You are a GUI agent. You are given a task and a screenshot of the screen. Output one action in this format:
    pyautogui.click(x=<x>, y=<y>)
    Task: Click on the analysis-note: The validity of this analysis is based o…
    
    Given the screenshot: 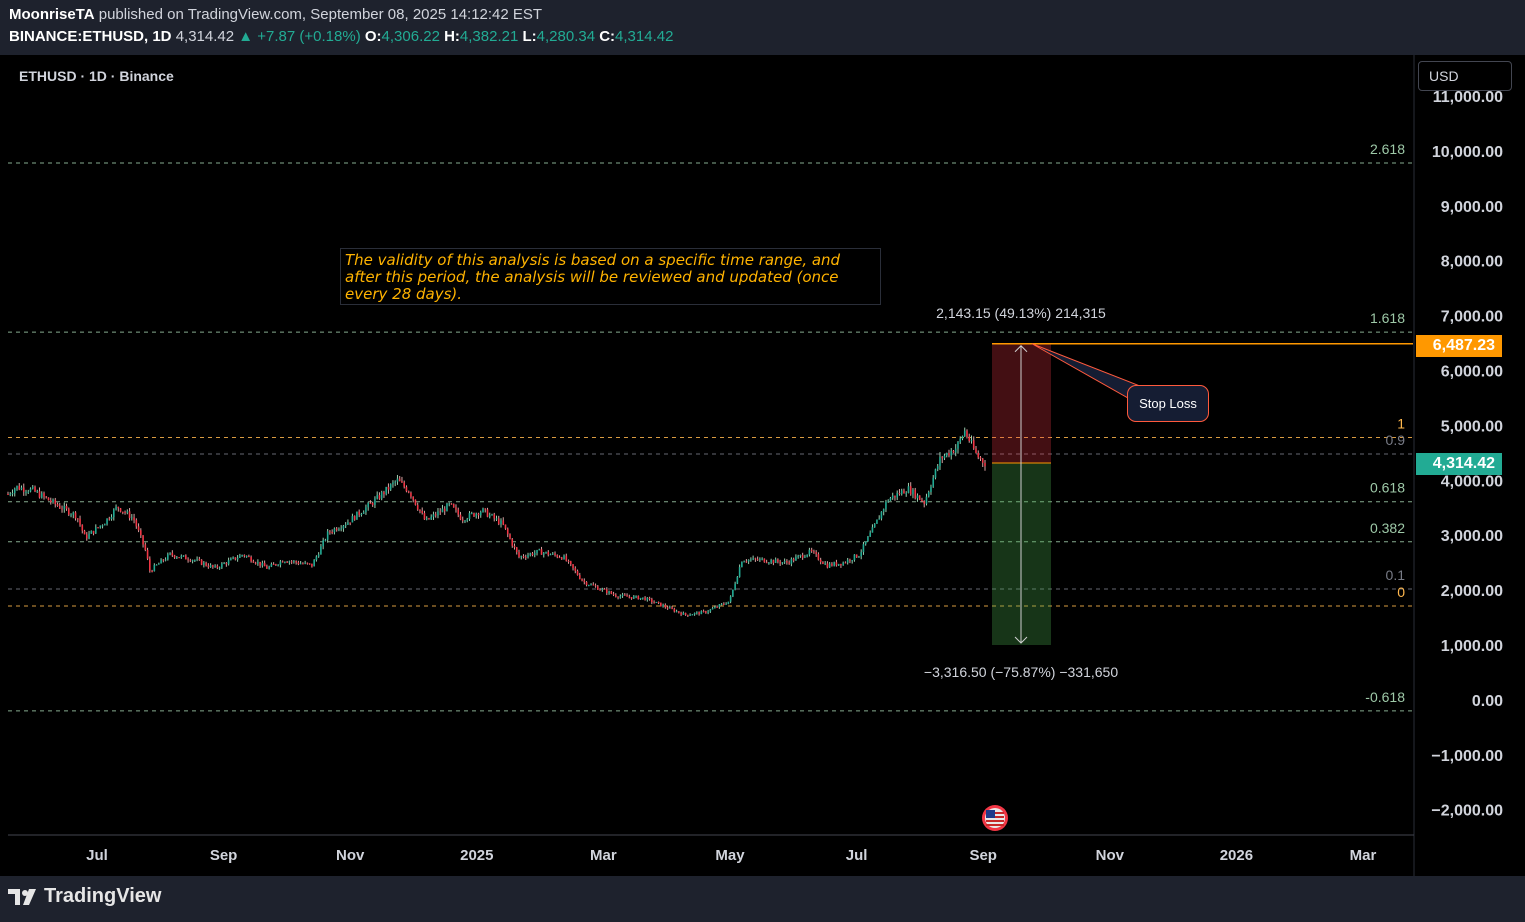 What is the action you would take?
    pyautogui.click(x=610, y=276)
    